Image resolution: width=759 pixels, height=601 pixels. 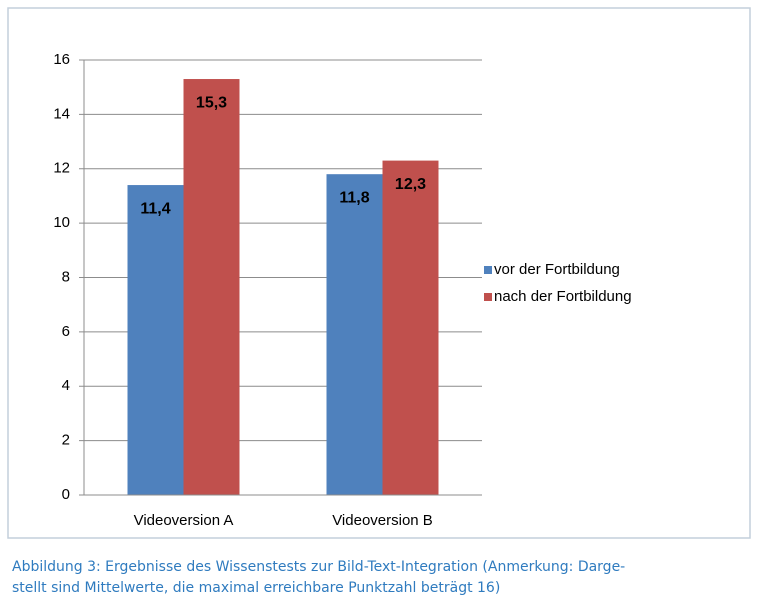 What do you see at coordinates (563, 296) in the screenshot?
I see `legend-label: nach der Fortbildung` at bounding box center [563, 296].